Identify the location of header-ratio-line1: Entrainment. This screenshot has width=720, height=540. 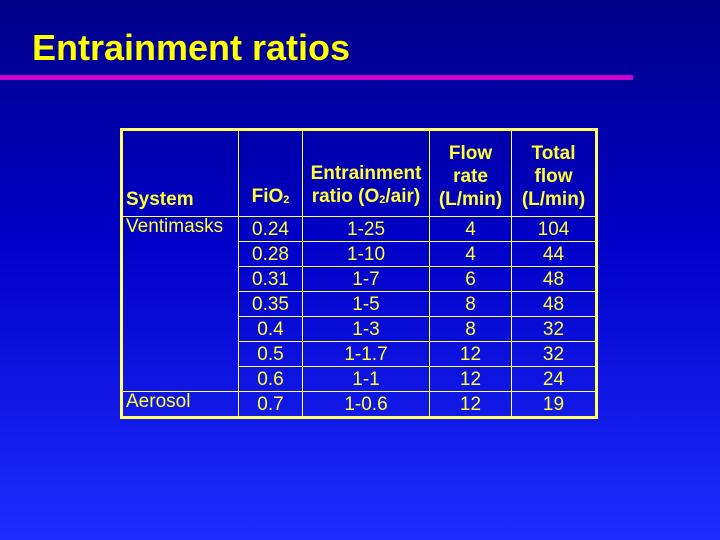
(366, 173).